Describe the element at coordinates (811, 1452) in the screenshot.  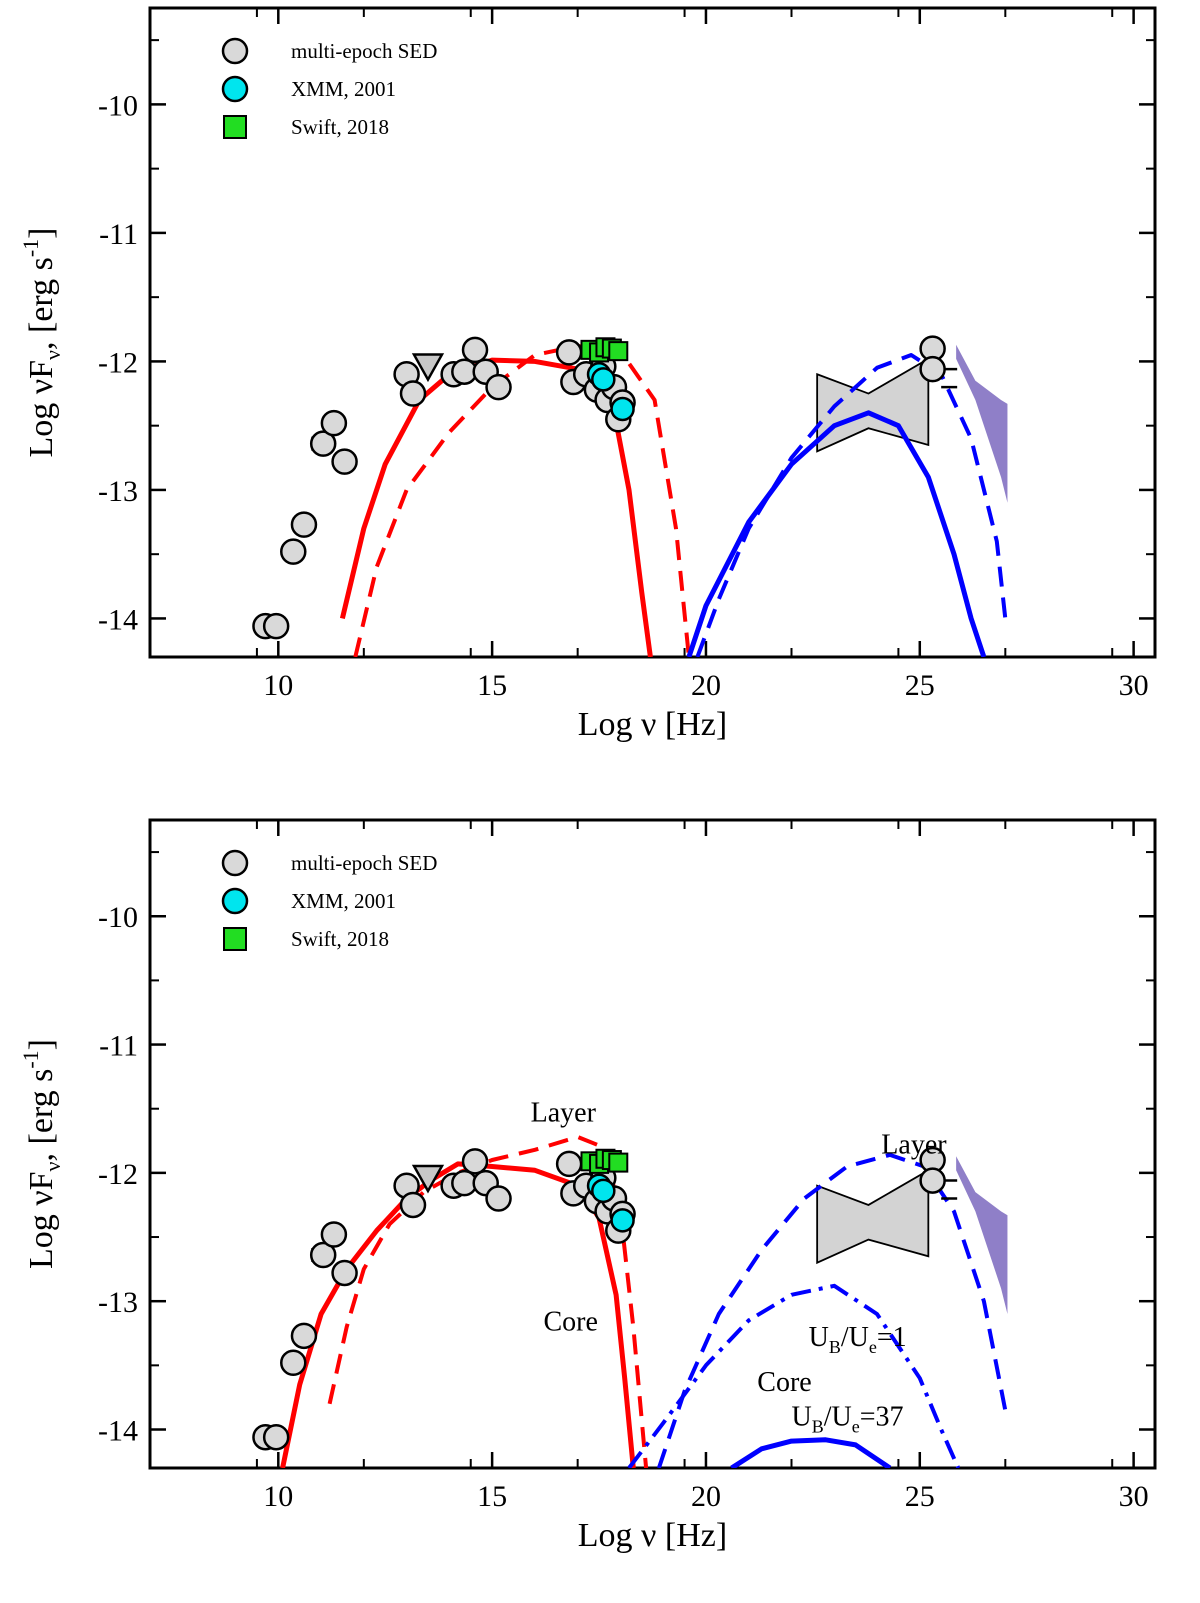
I see `model-curve-core-ic-solid-ub37` at that location.